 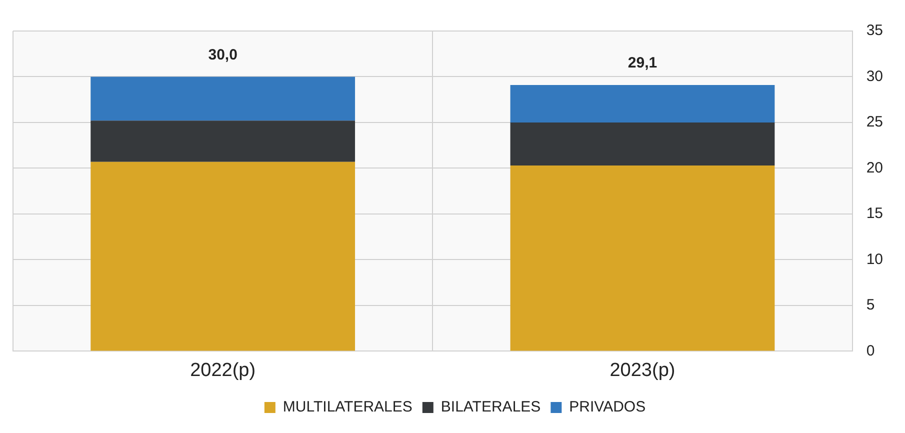 I want to click on total-label: 30,0, so click(x=223, y=55).